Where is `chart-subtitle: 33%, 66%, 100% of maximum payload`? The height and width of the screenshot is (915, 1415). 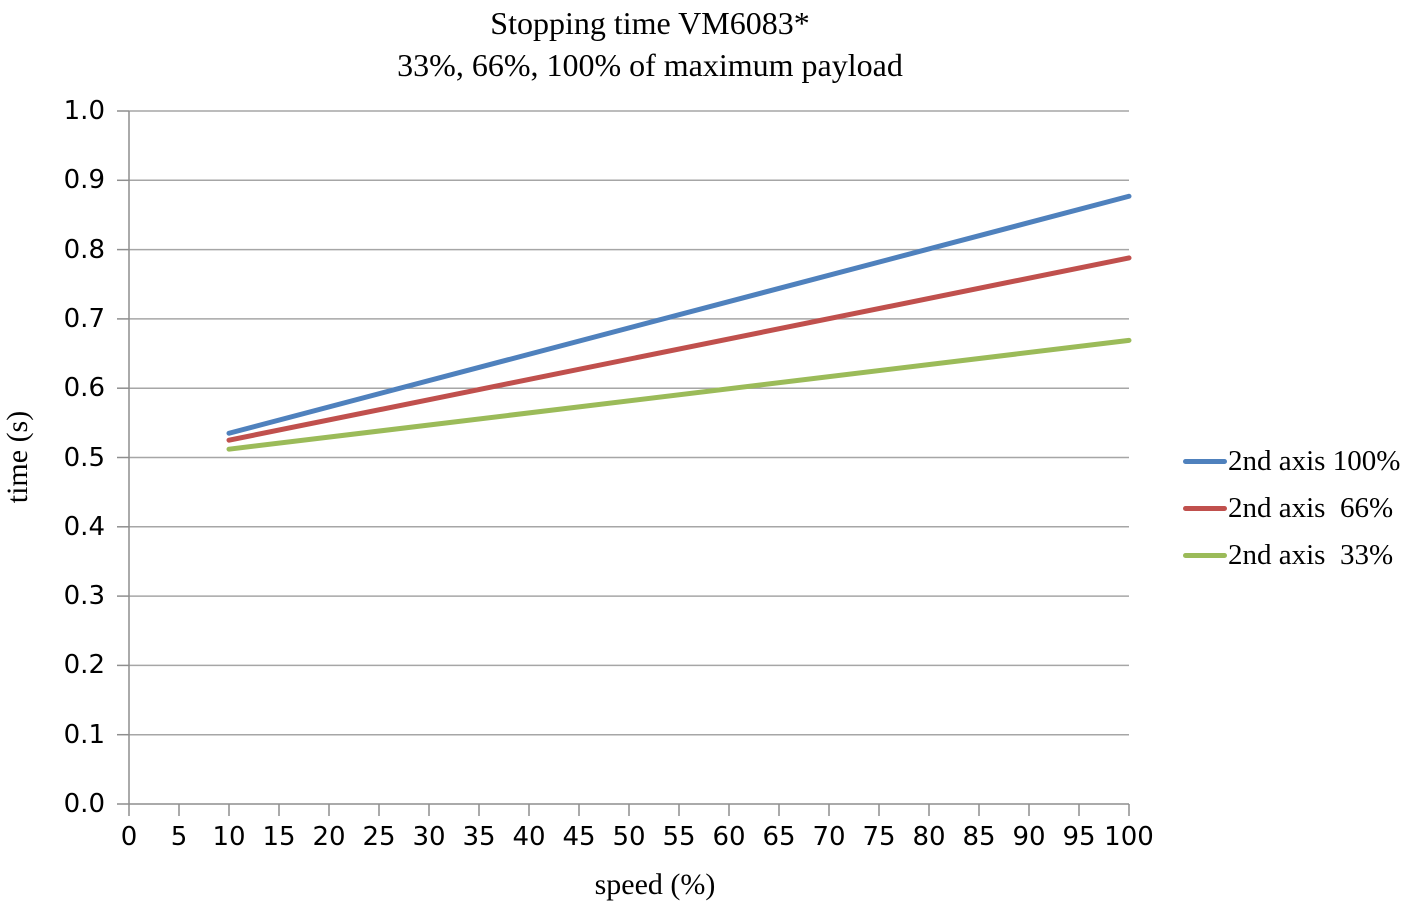 chart-subtitle: 33%, 66%, 100% of maximum payload is located at coordinates (650, 65).